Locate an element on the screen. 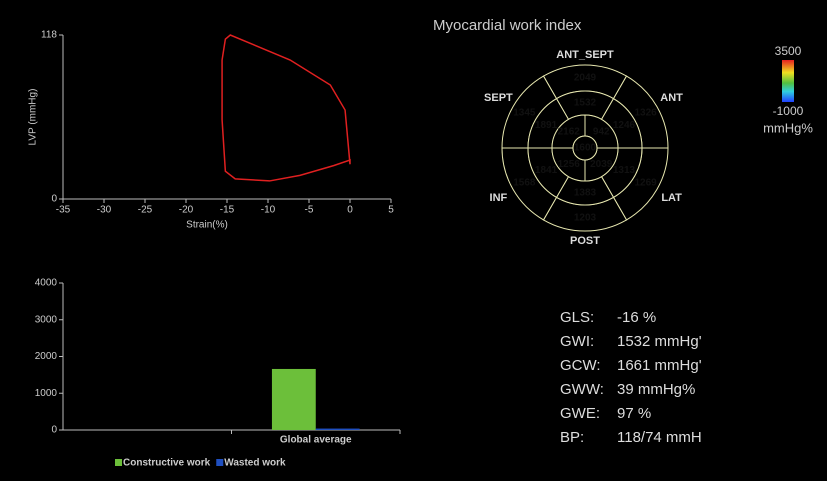  segment-value: 1246 is located at coordinates (624, 125).